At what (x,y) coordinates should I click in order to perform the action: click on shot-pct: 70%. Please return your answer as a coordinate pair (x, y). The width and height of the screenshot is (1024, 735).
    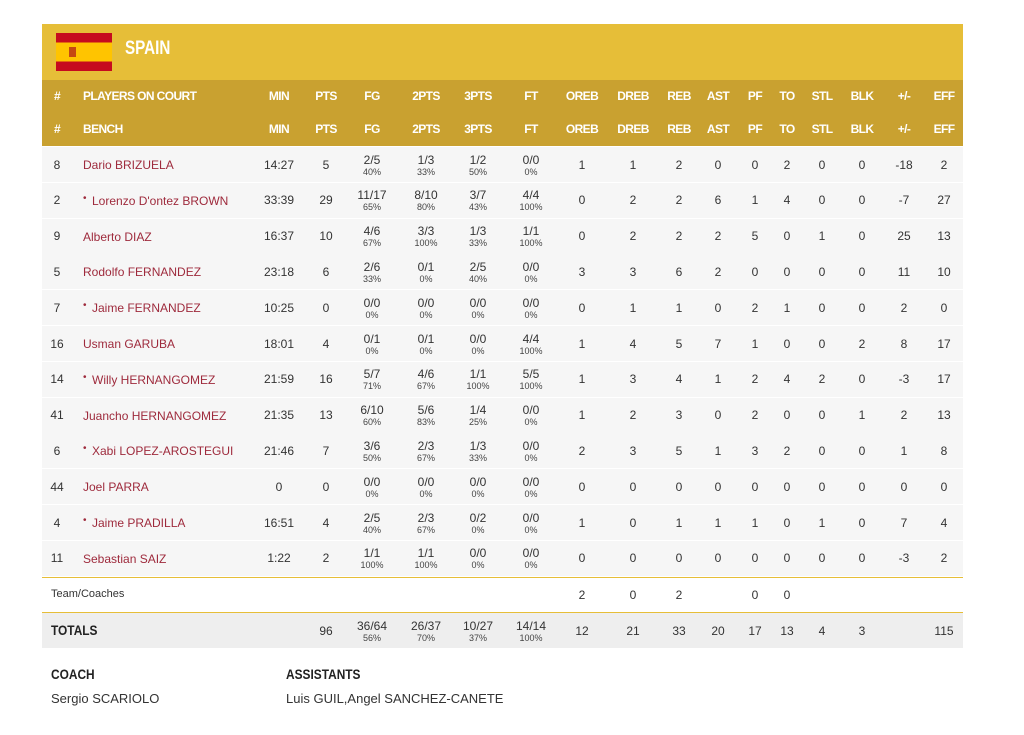
    Looking at the image, I should click on (425, 637).